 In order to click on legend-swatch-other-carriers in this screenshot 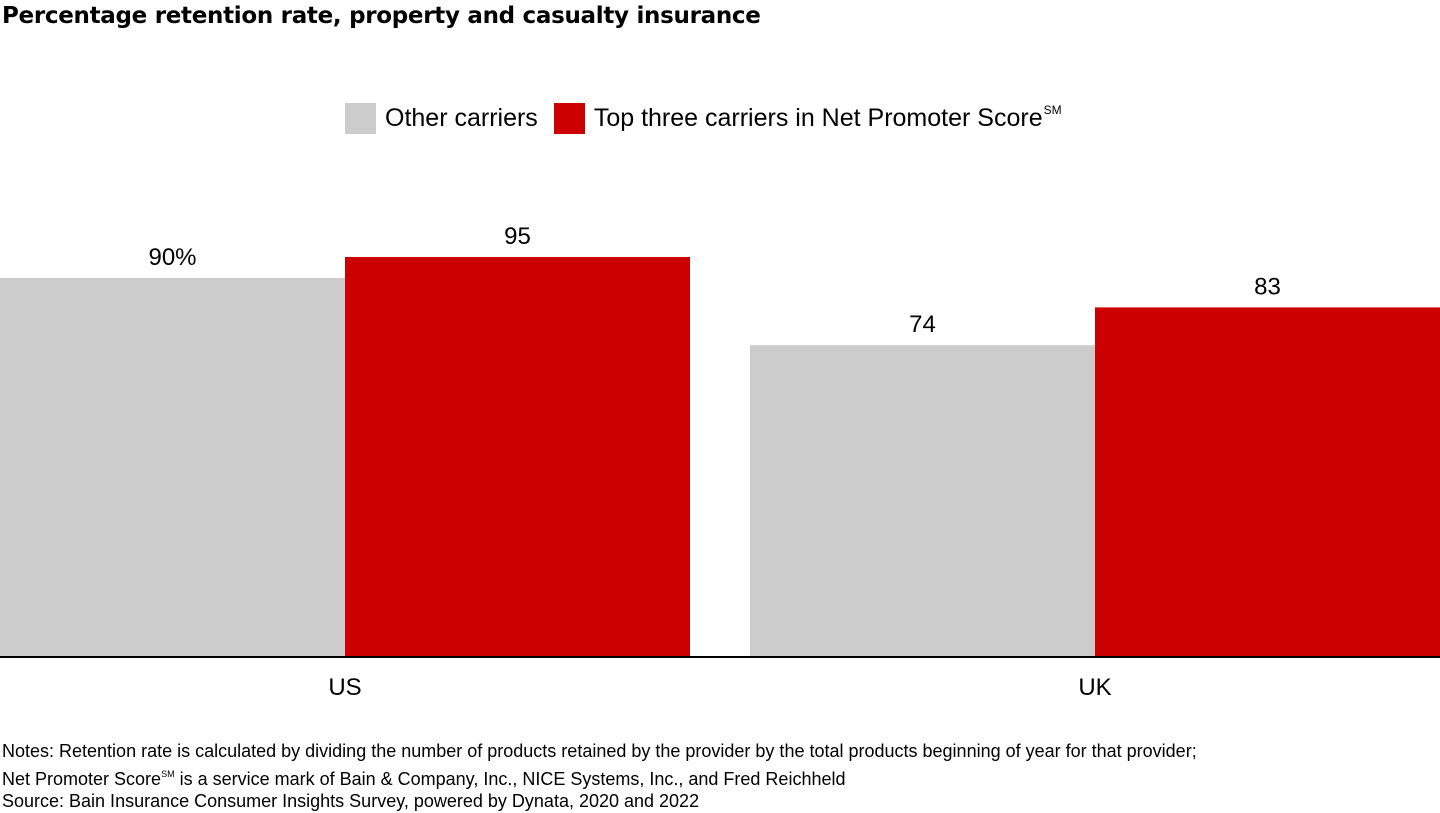, I will do `click(360, 118)`.